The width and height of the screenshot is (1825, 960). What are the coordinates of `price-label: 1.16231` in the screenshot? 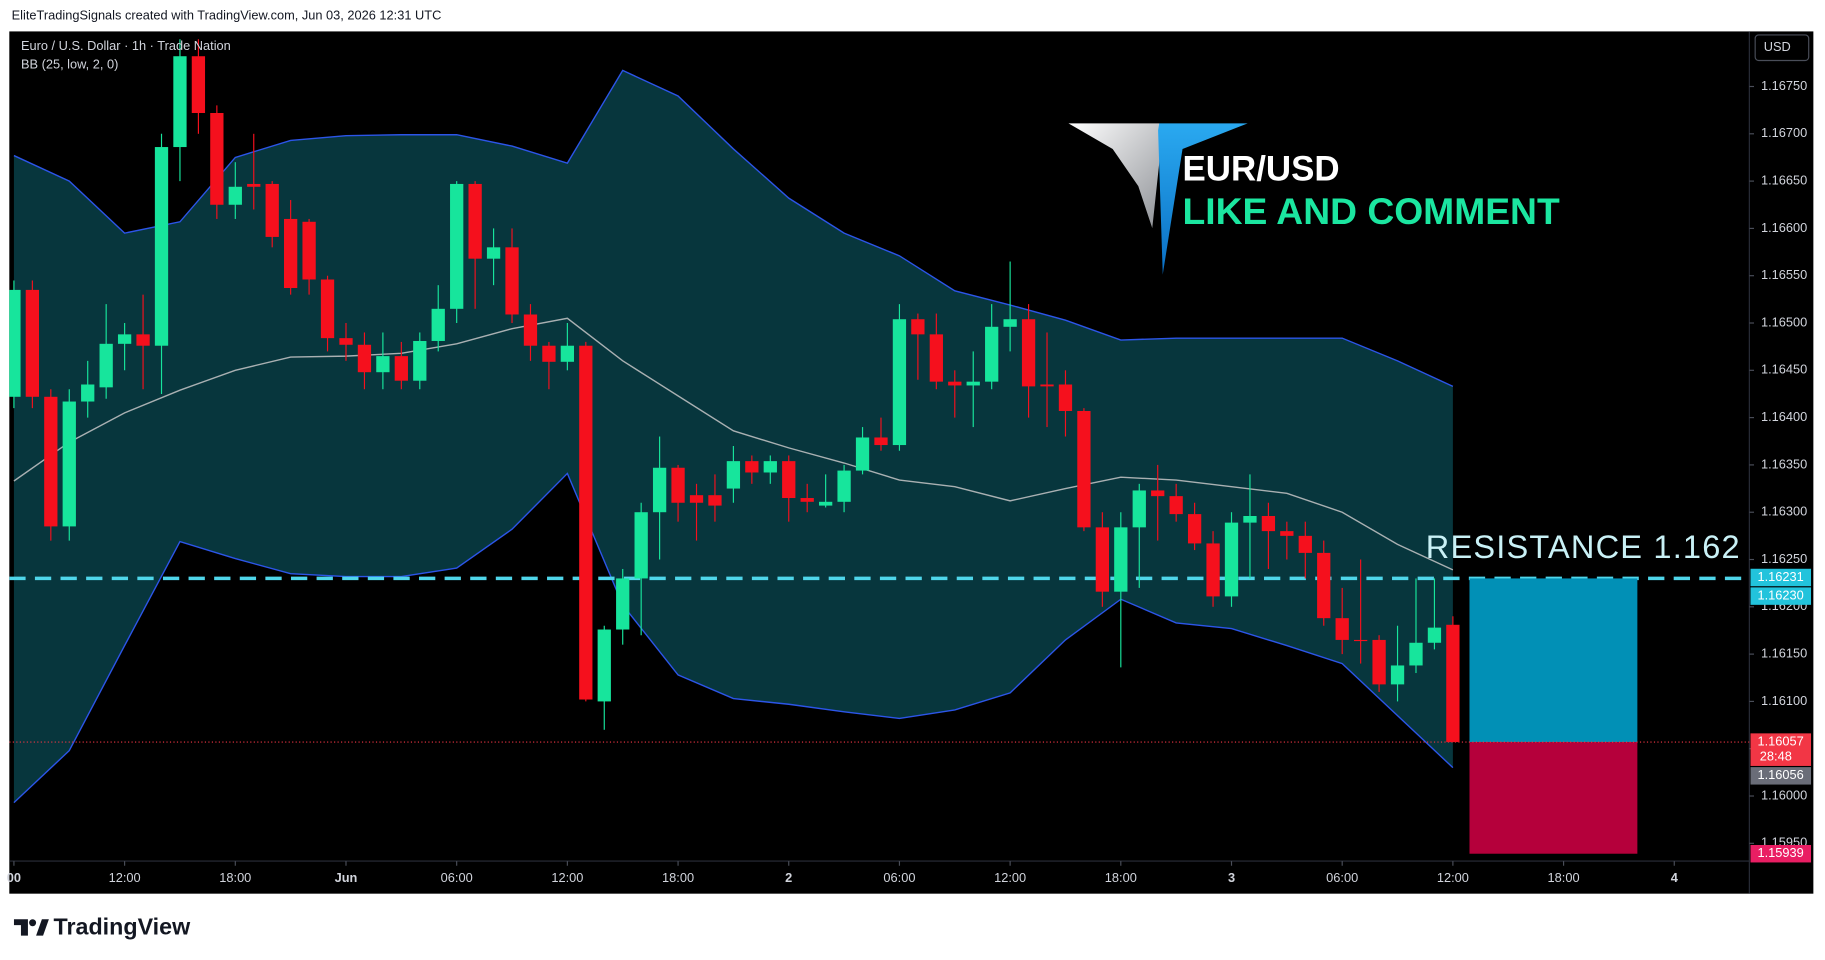 It's located at (1780, 576).